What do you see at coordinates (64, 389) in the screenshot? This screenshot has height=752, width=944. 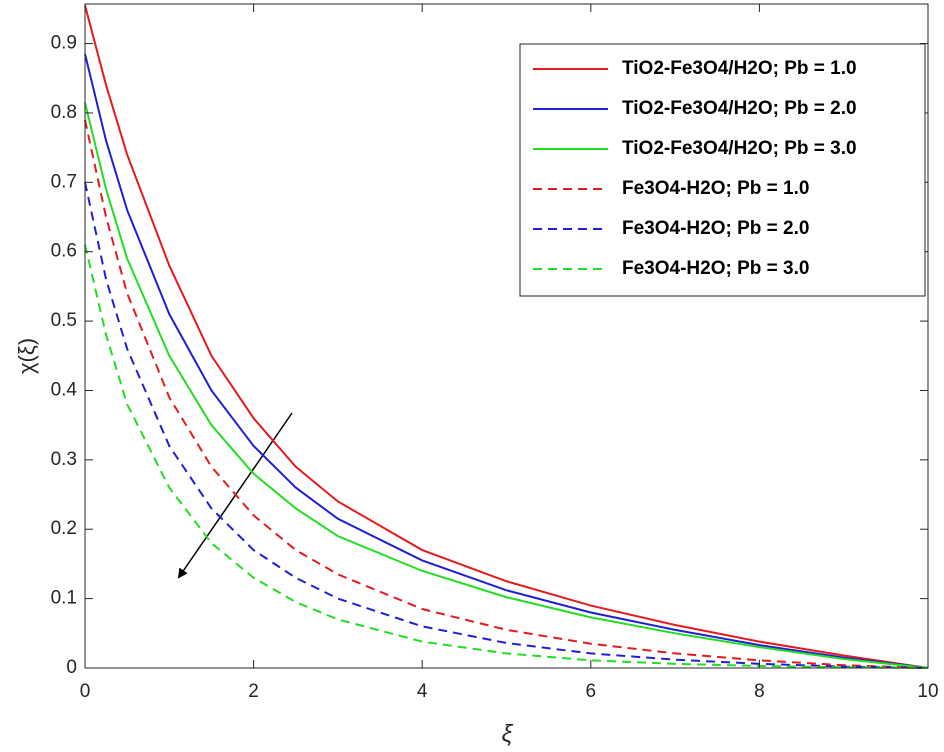 I see `y-tick-label: 0.4` at bounding box center [64, 389].